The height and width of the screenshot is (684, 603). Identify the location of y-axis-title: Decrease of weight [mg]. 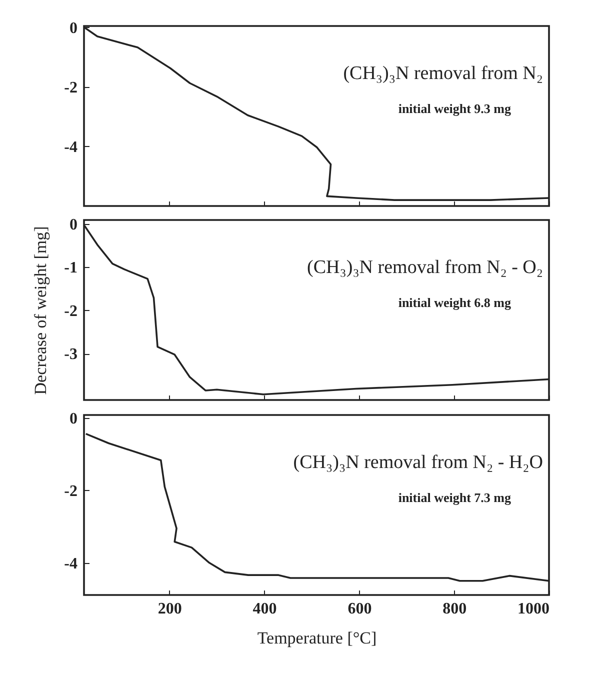
(40, 310).